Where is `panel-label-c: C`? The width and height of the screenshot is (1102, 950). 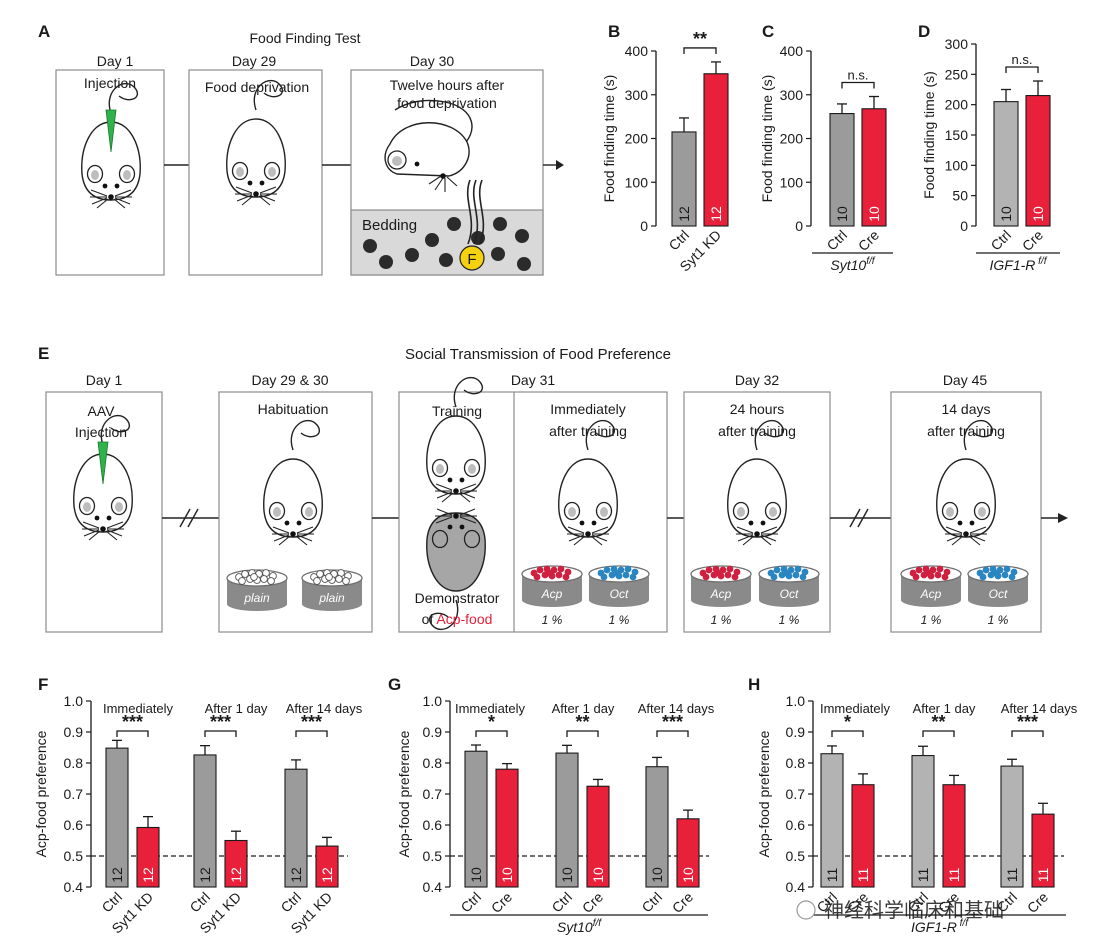 panel-label-c: C is located at coordinates (768, 31).